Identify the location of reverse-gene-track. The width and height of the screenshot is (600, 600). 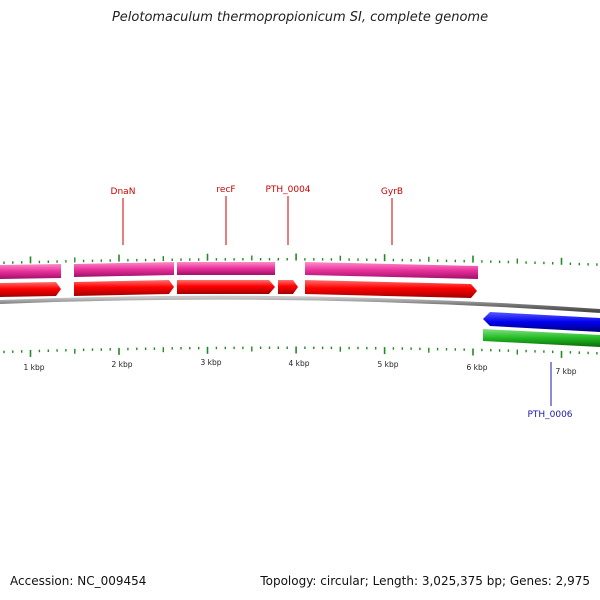
(541, 338).